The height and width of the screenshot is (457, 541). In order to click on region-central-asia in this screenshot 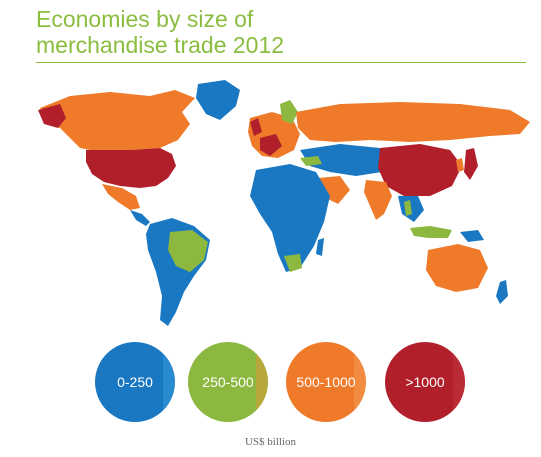, I will do `click(348, 160)`.